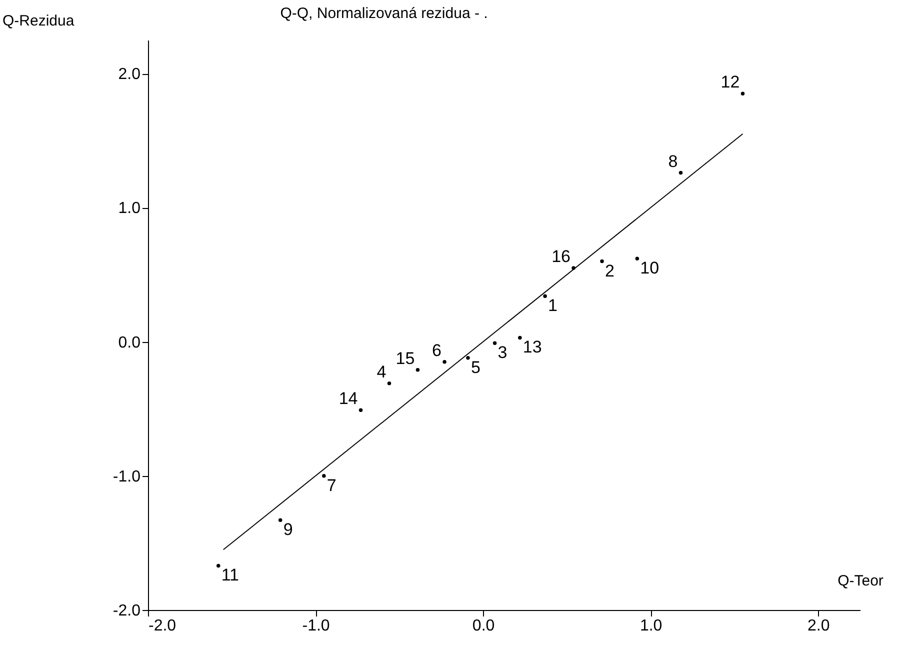  I want to click on x-axis-title: Q-Teor, so click(861, 581).